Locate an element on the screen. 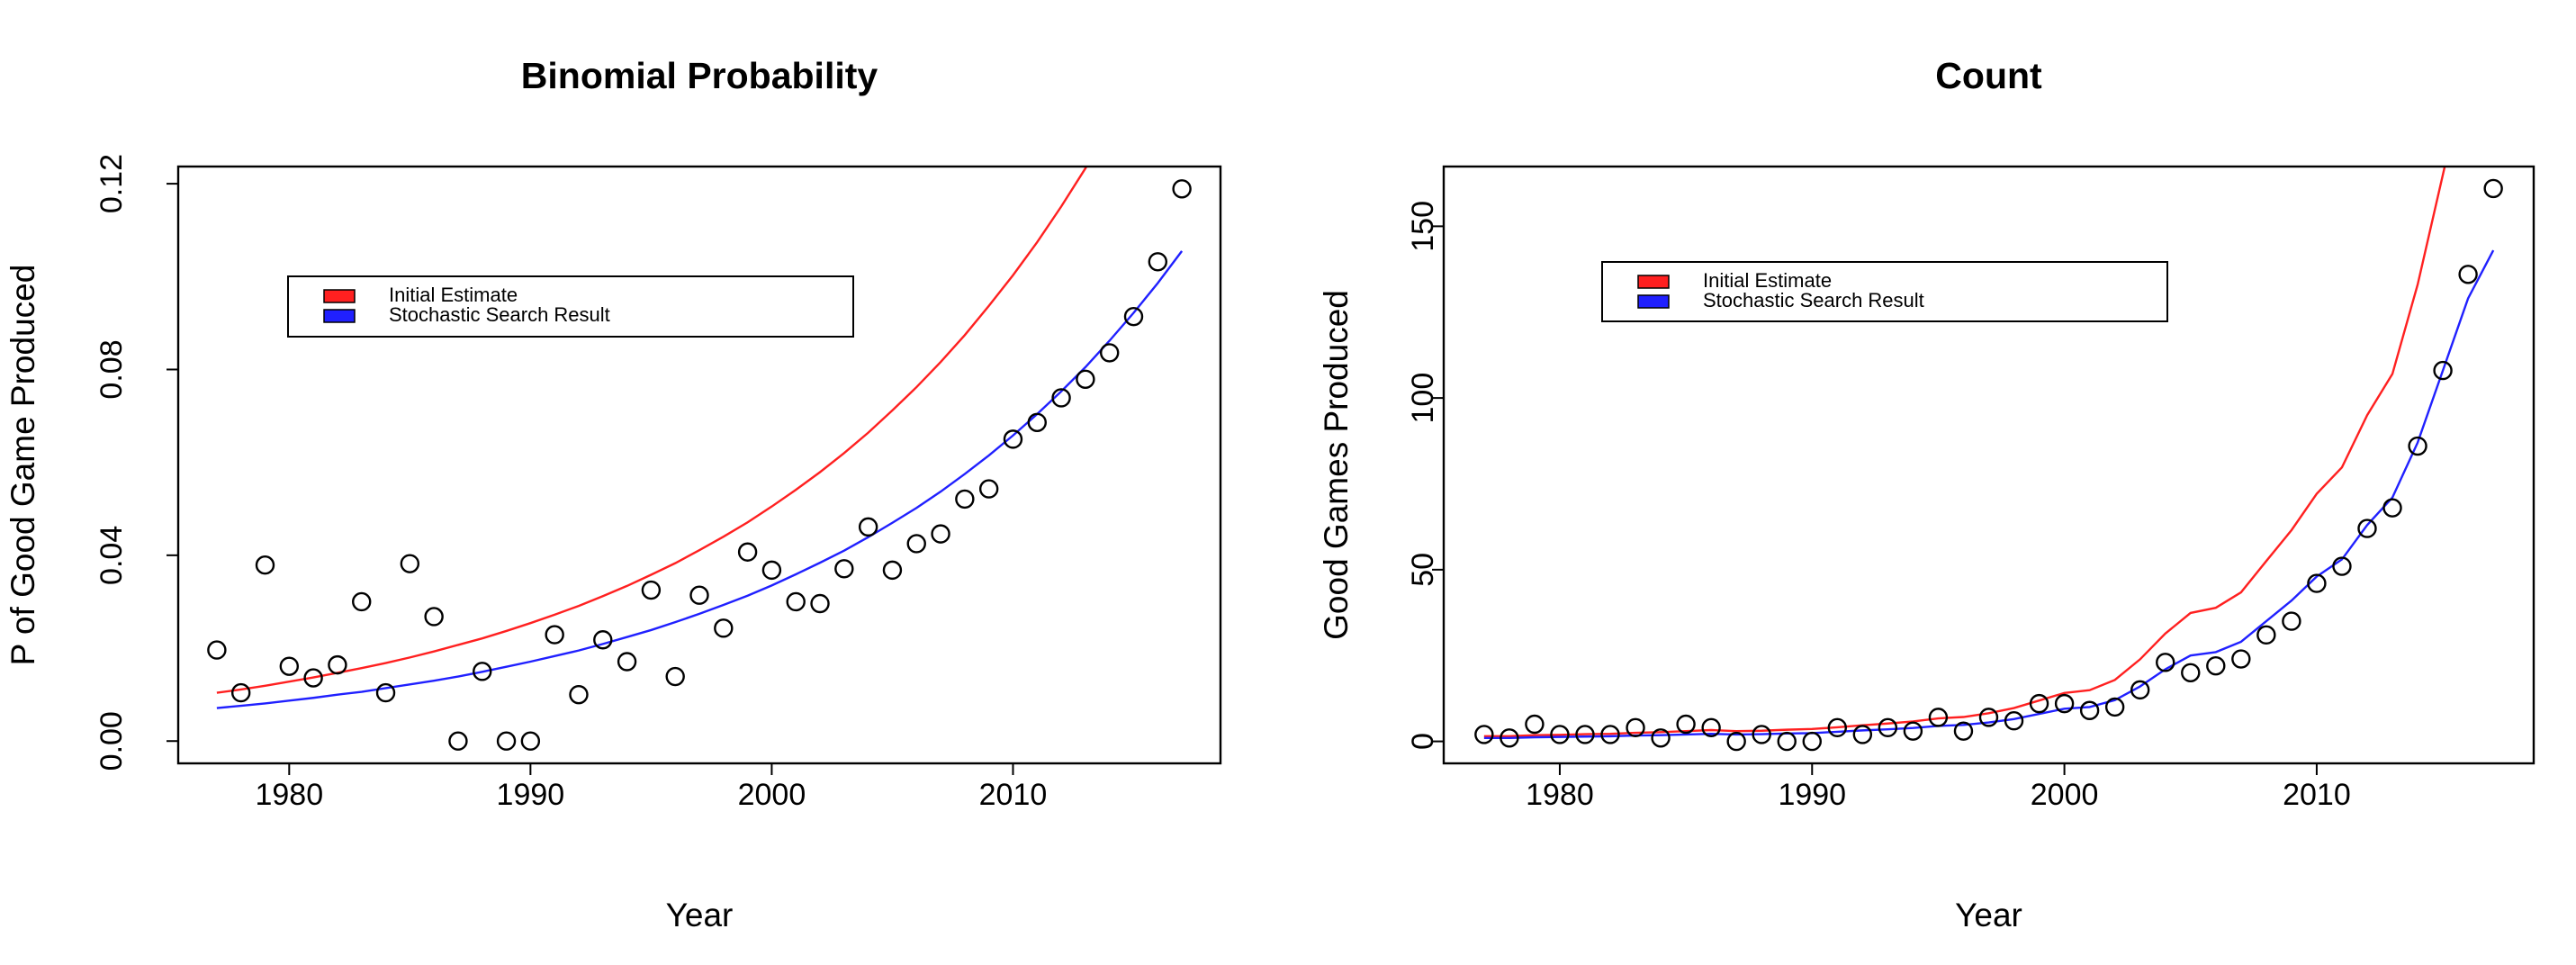  y-tick-label: 100 is located at coordinates (1423, 399).